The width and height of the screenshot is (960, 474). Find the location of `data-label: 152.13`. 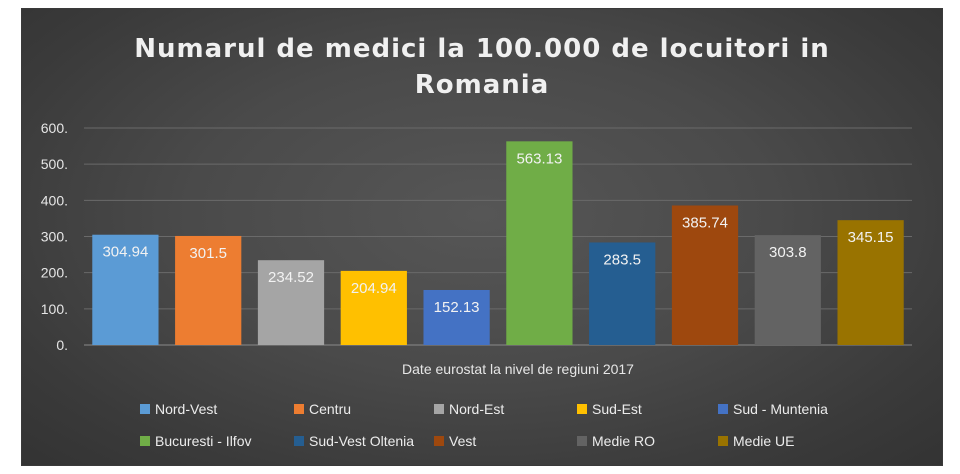

data-label: 152.13 is located at coordinates (457, 307).